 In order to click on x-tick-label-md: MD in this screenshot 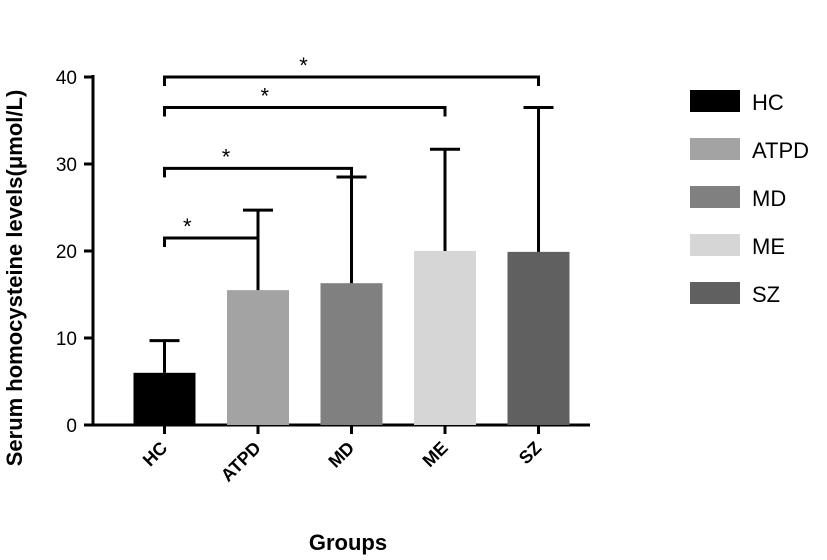, I will do `click(341, 455)`.